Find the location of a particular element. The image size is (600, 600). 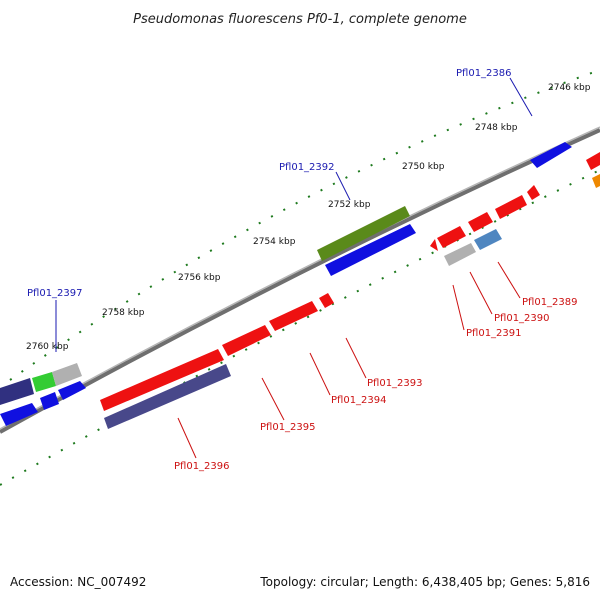

tick-label: 2752 kbp is located at coordinates (349, 205).